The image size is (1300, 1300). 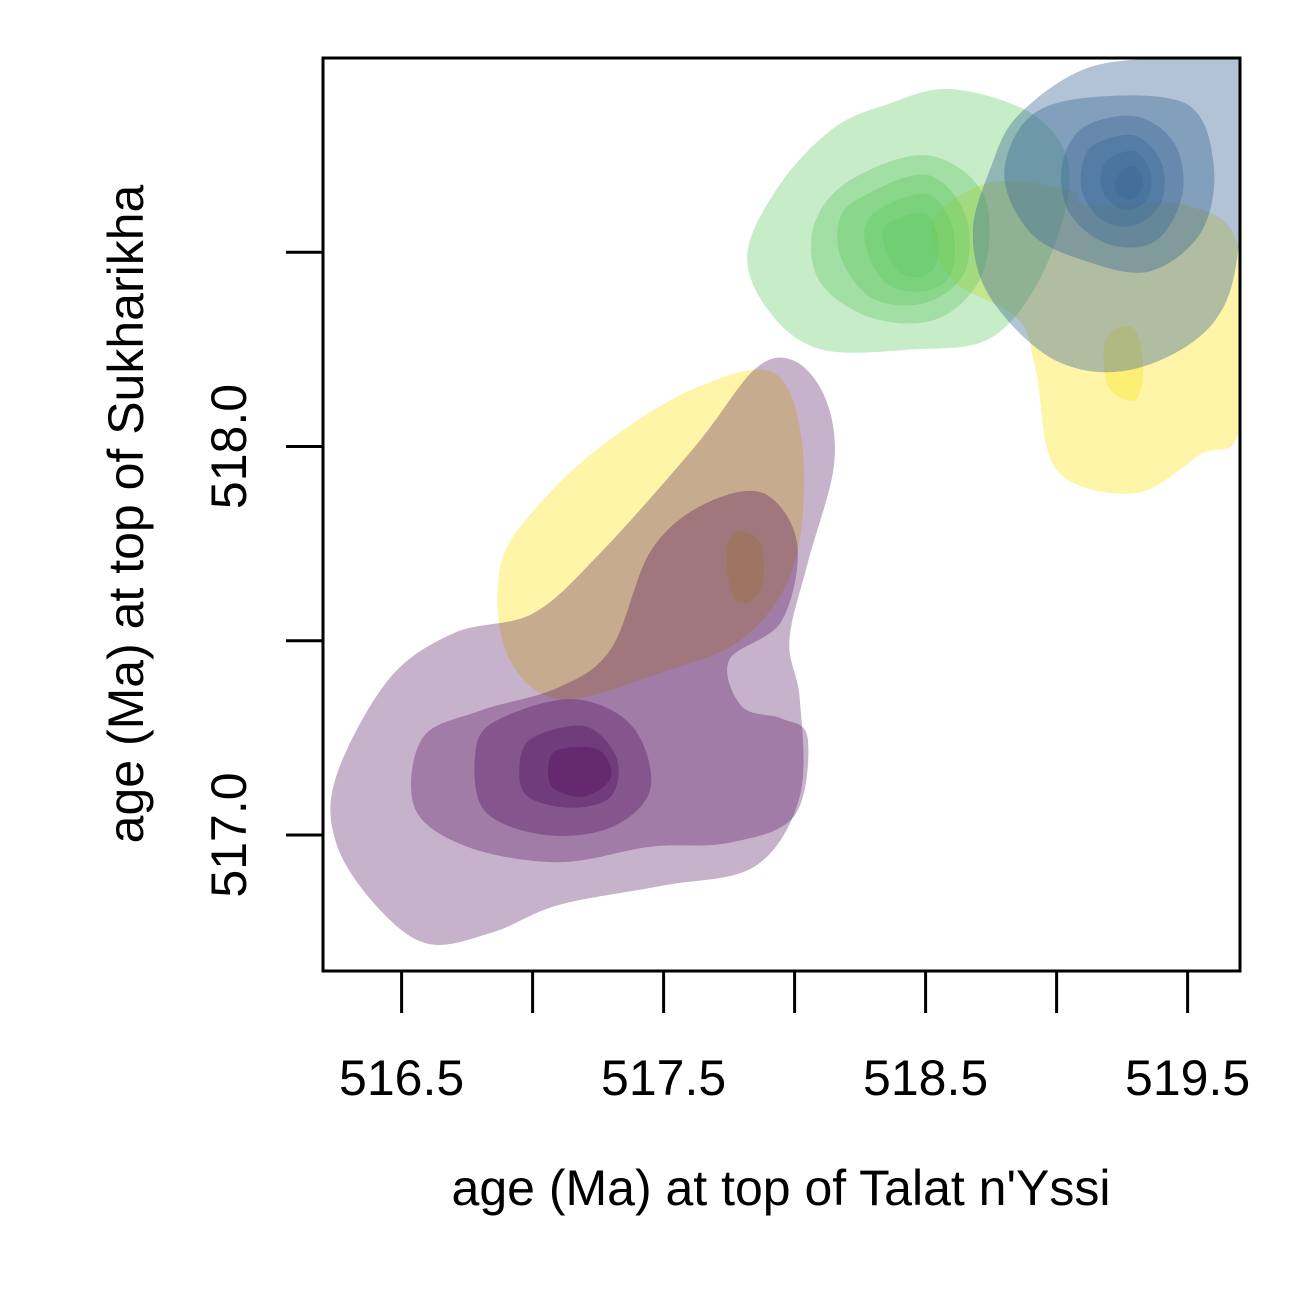 I want to click on y-axis-label: age (Ma) at top of Sukharikha, so click(x=126, y=513).